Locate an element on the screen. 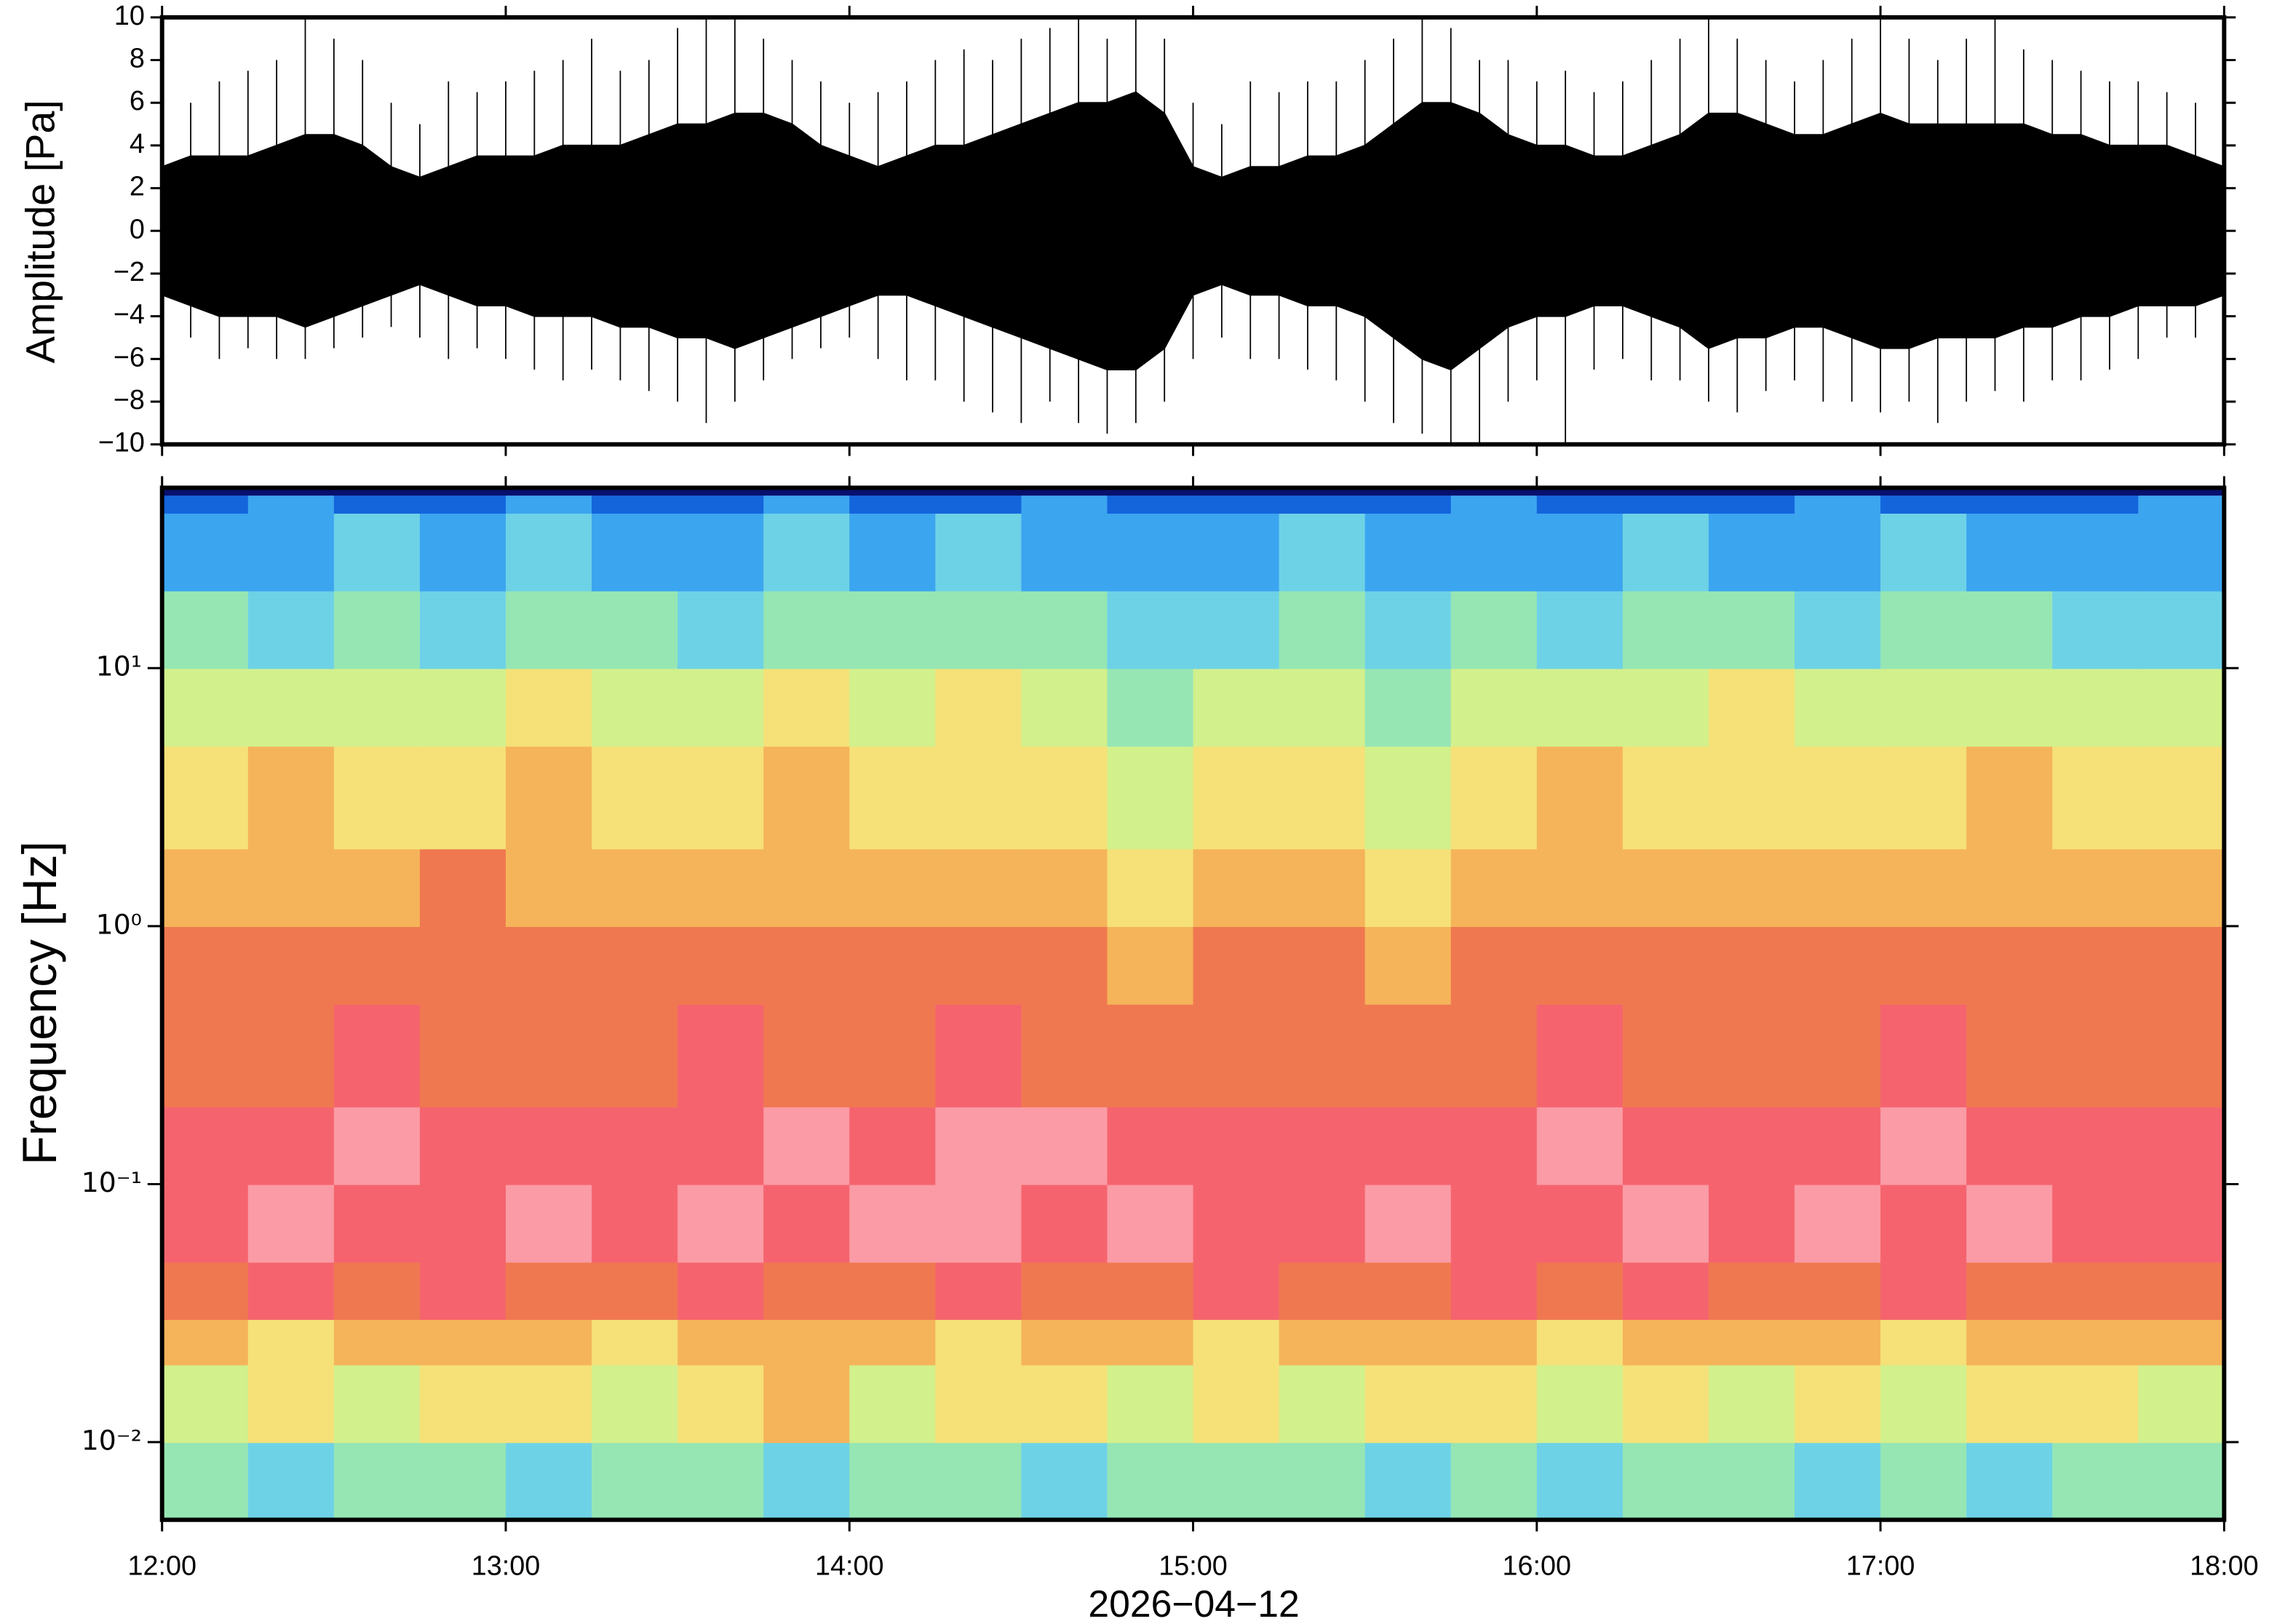  x-tick-label: 13:00 is located at coordinates (506, 1566).